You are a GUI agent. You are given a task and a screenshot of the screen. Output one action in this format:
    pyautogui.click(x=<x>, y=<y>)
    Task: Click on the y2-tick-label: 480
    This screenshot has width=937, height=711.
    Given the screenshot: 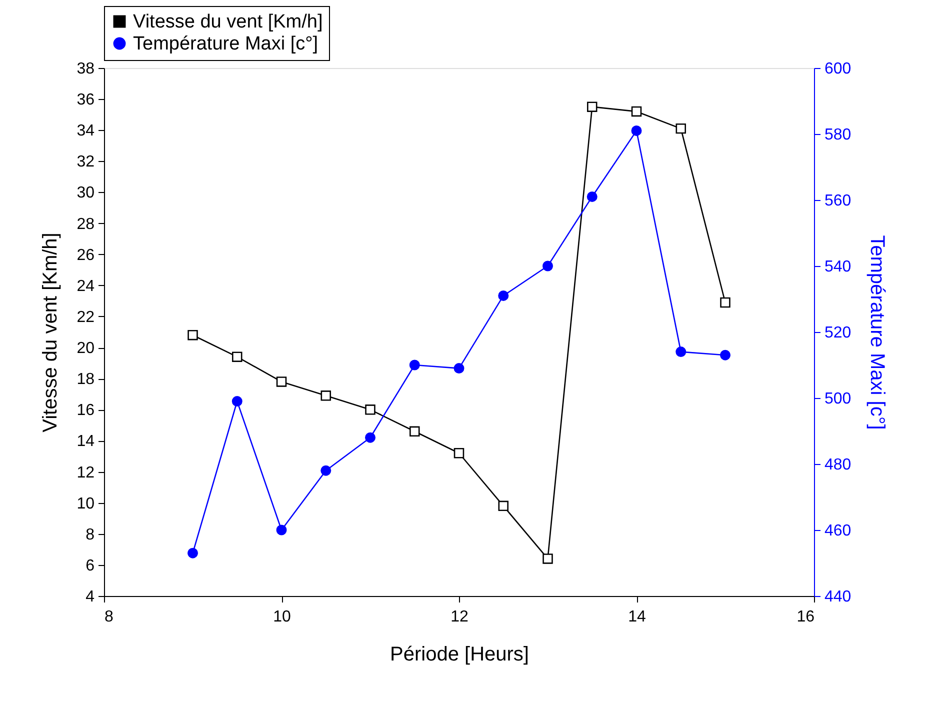 What is the action you would take?
    pyautogui.click(x=838, y=465)
    